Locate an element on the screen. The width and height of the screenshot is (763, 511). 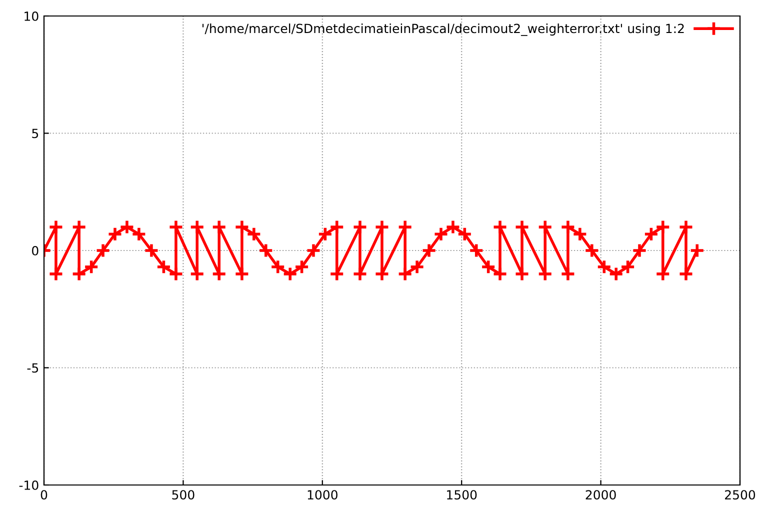
y-tick-label: 0 is located at coordinates (35, 251).